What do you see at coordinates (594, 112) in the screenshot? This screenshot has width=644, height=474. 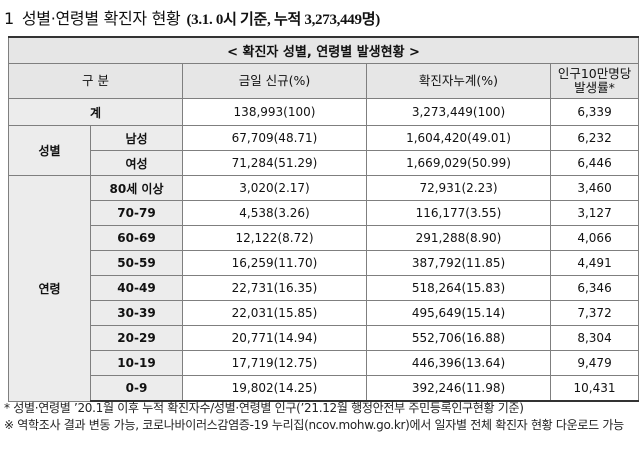 I see `total-rate: 6,339` at bounding box center [594, 112].